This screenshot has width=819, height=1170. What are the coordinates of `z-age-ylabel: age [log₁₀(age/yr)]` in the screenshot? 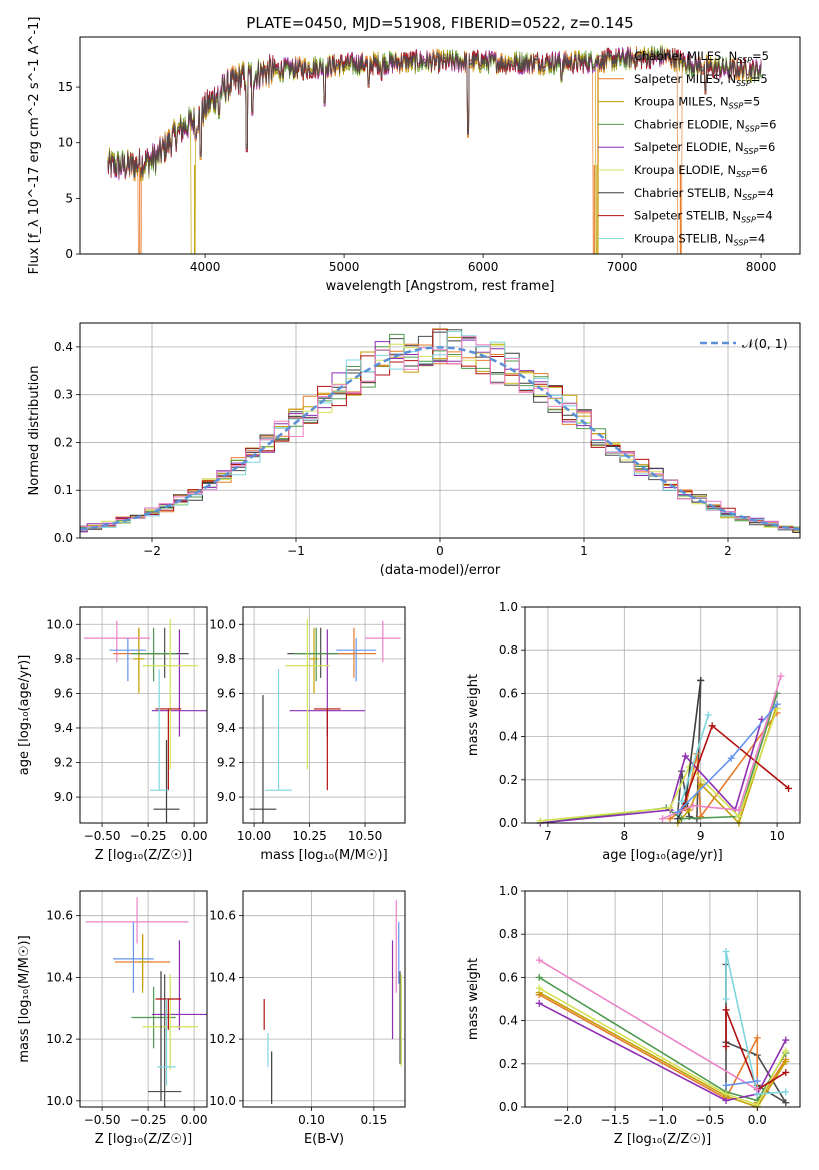 It's located at (24, 715).